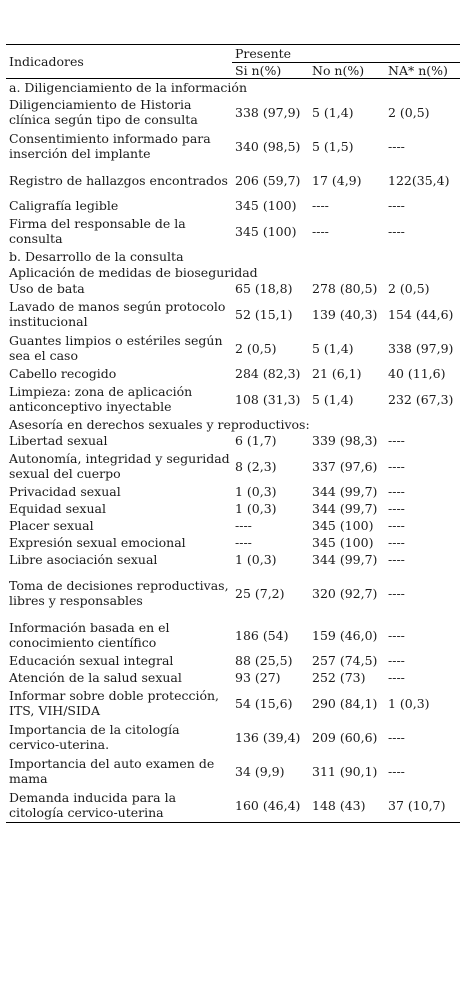 The width and height of the screenshot is (465, 1005). Describe the element at coordinates (256, 440) in the screenshot. I see `si-cell: 6 (1,7)` at that location.